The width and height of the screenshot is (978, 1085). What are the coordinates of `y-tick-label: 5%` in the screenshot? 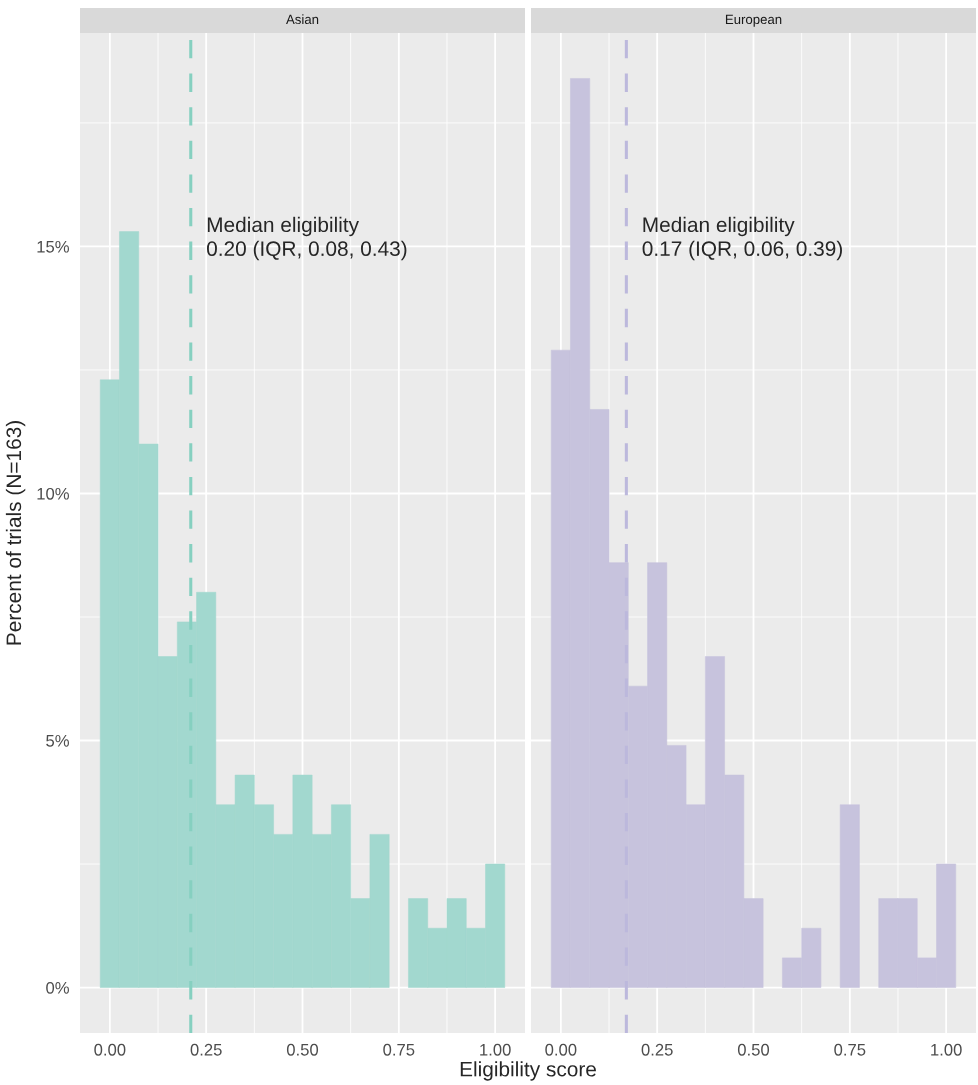 It's located at (57, 740).